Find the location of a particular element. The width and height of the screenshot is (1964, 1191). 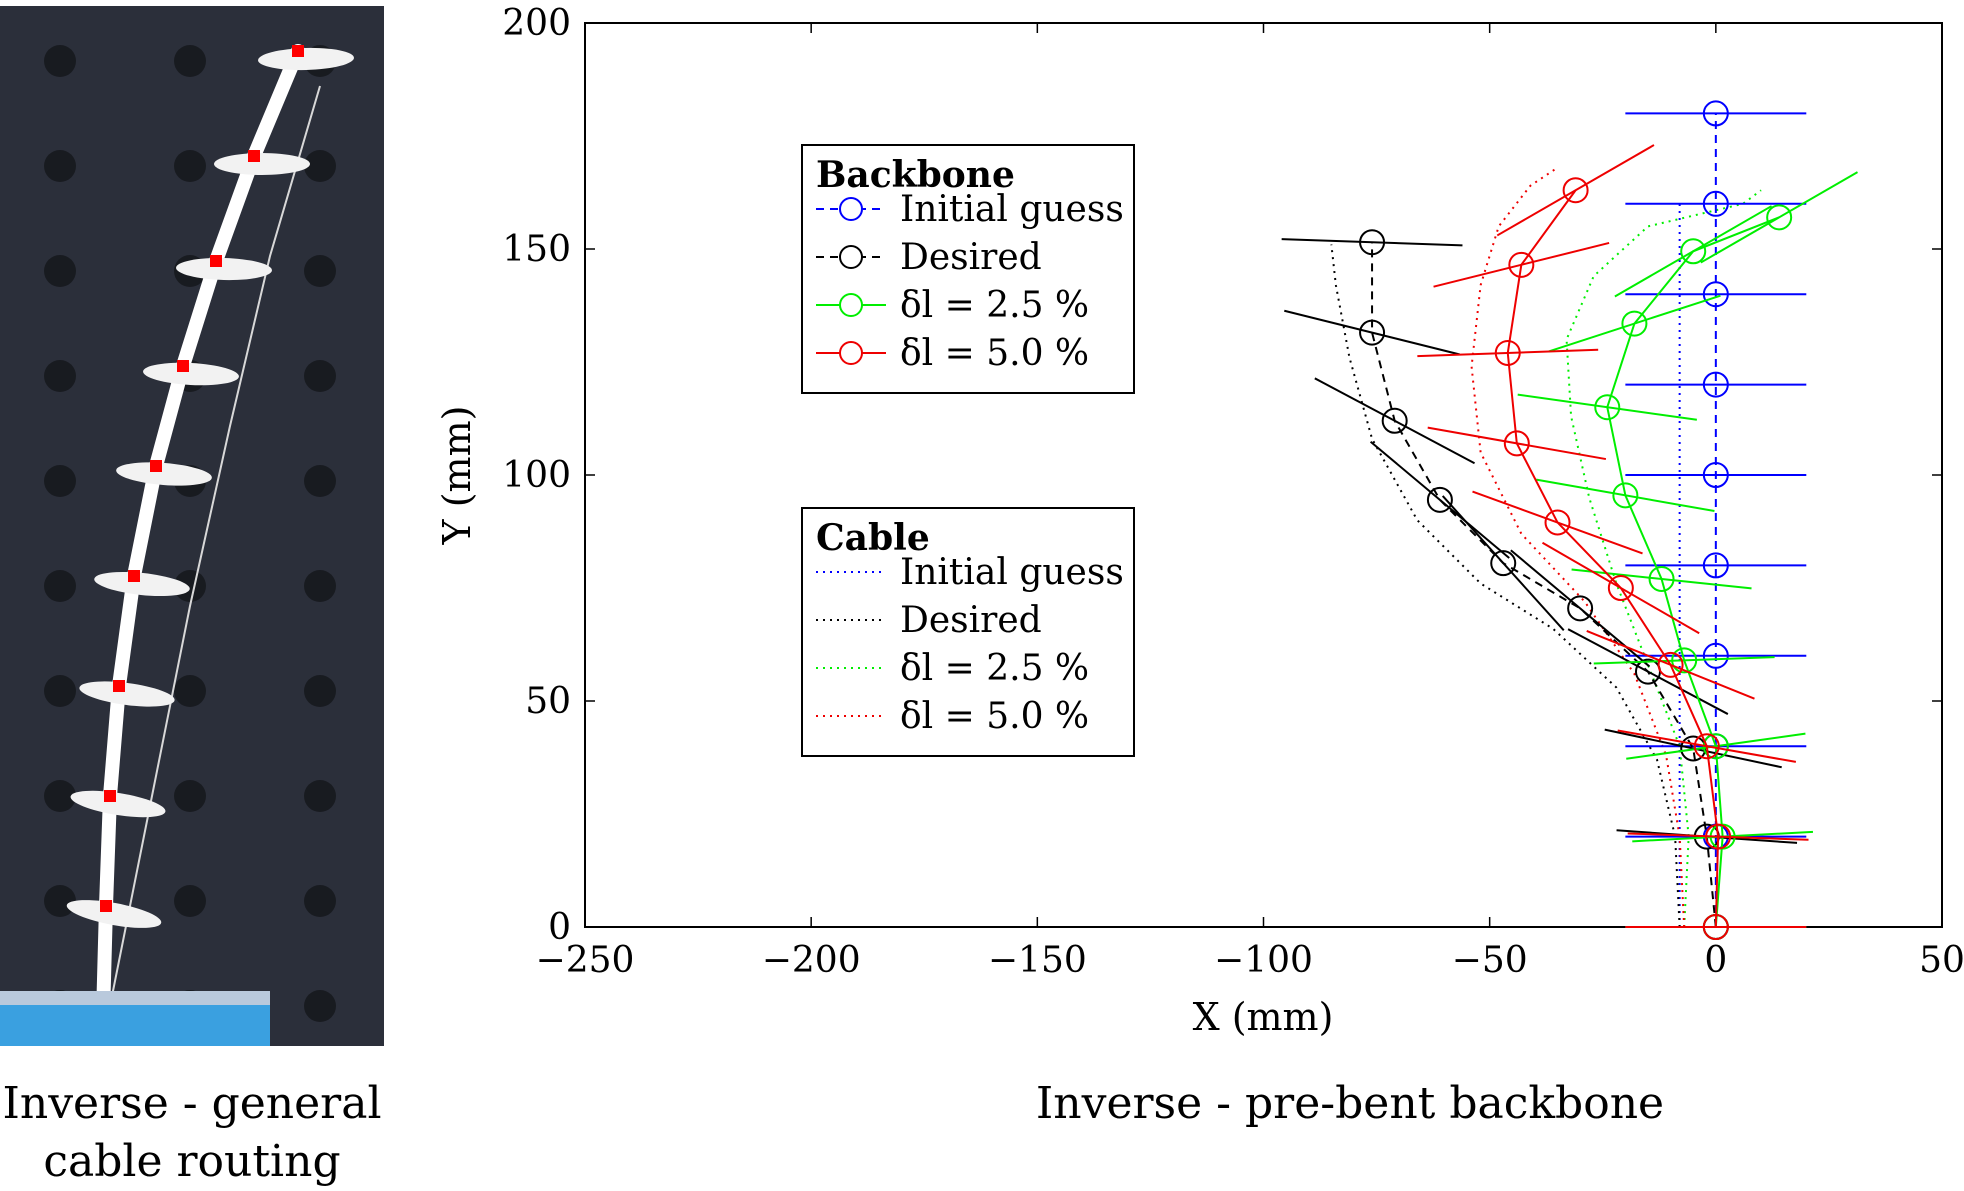

caption-right: Inverse - pre-bent backbone is located at coordinates (1350, 1103).